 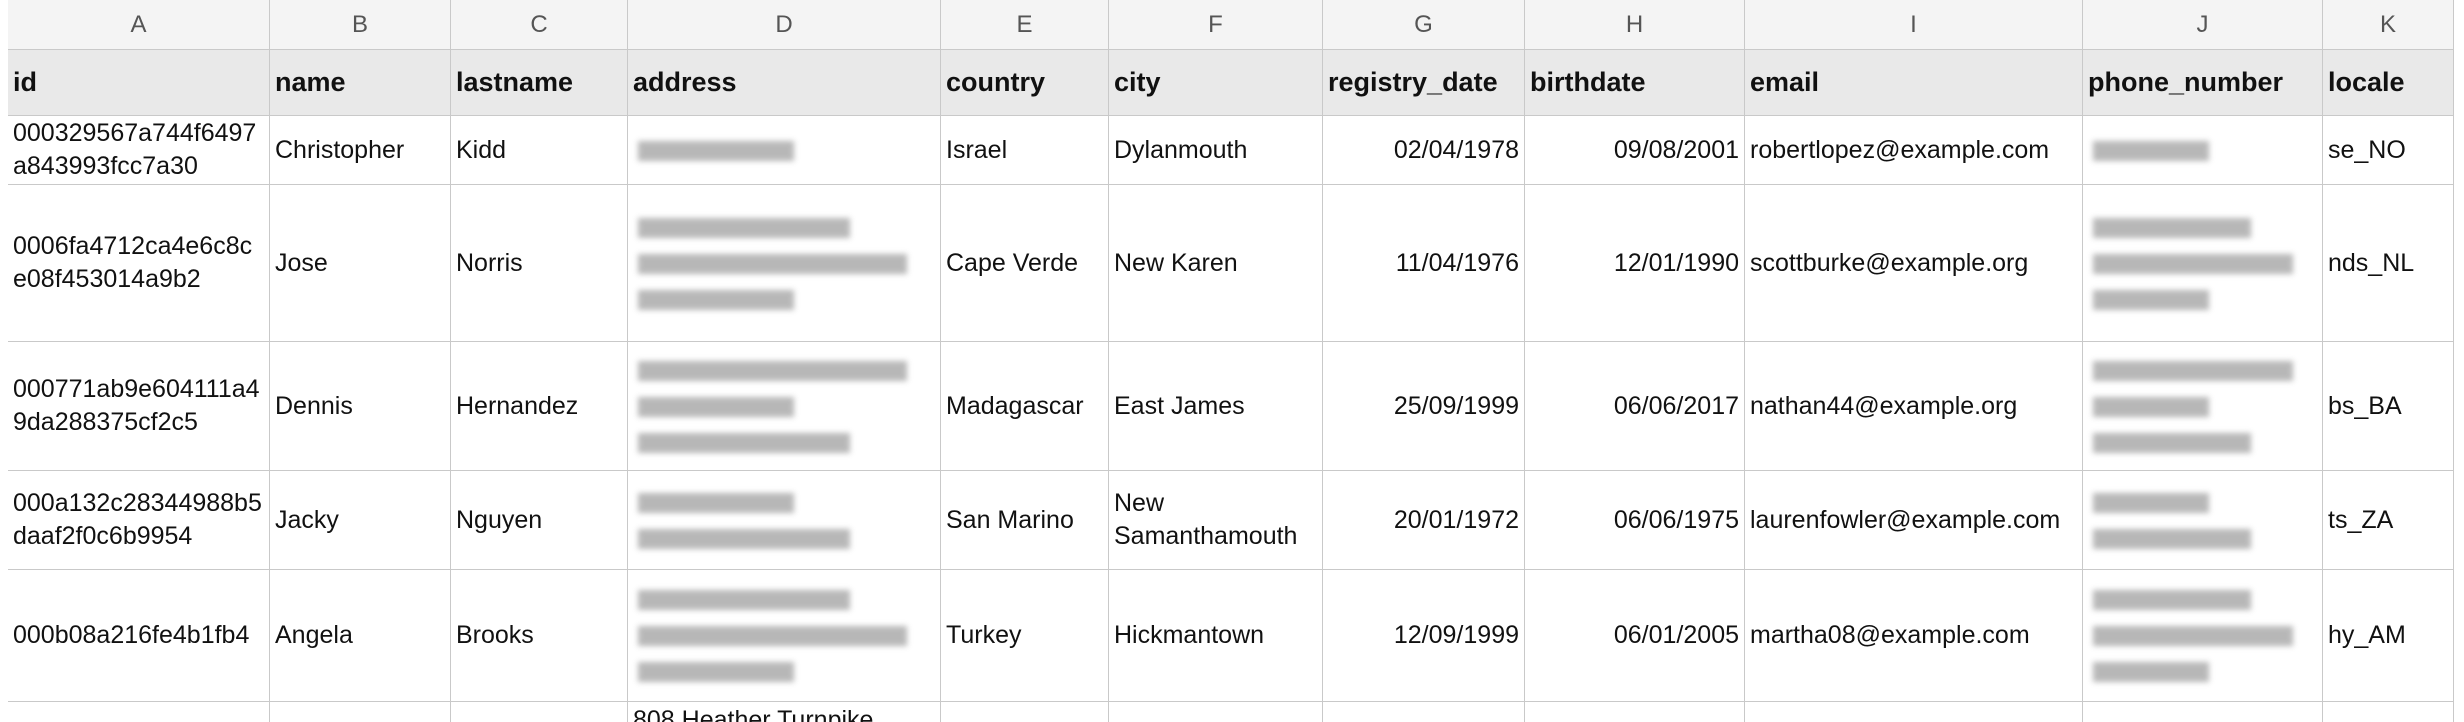 What do you see at coordinates (1635, 636) in the screenshot?
I see `cell: 06/01/2005` at bounding box center [1635, 636].